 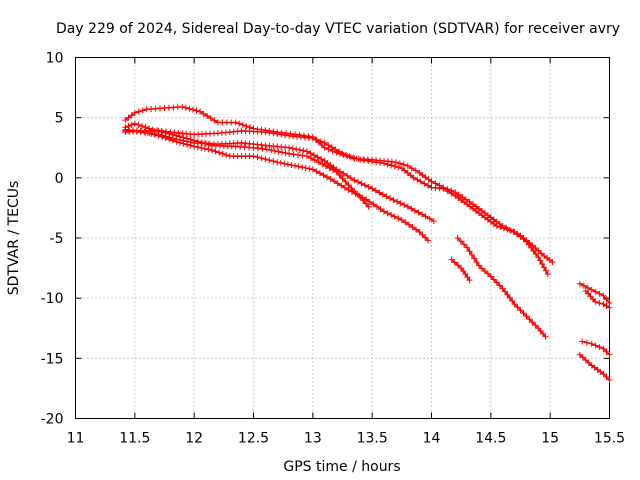 What do you see at coordinates (134, 439) in the screenshot?
I see `x-tick-label: 11.5` at bounding box center [134, 439].